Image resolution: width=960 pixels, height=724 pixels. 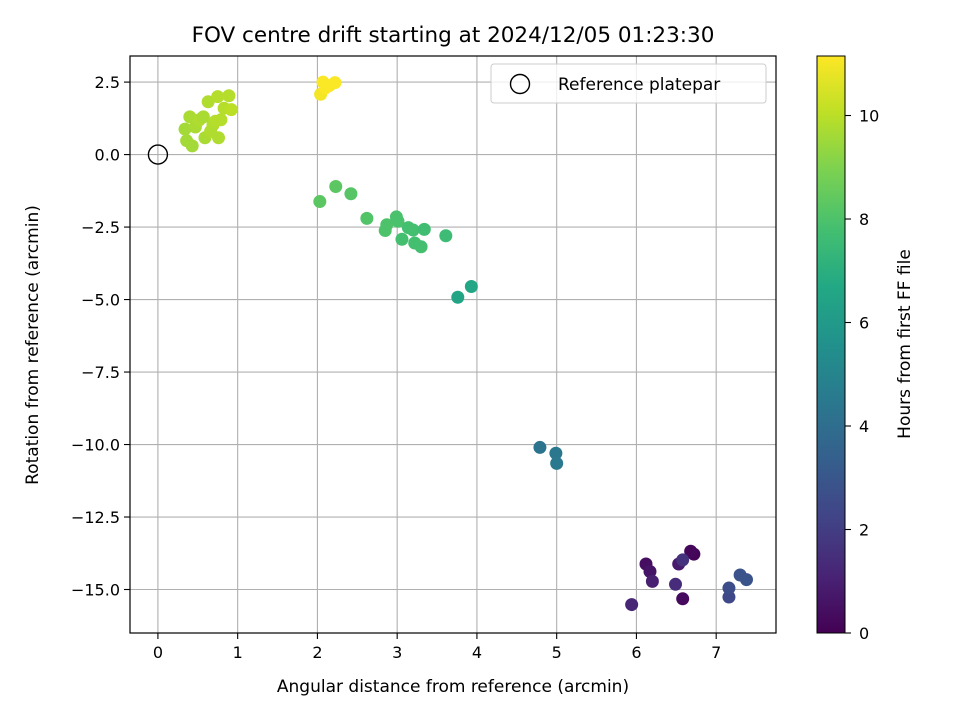 I want to click on legend: Reference platepar, so click(x=628, y=83).